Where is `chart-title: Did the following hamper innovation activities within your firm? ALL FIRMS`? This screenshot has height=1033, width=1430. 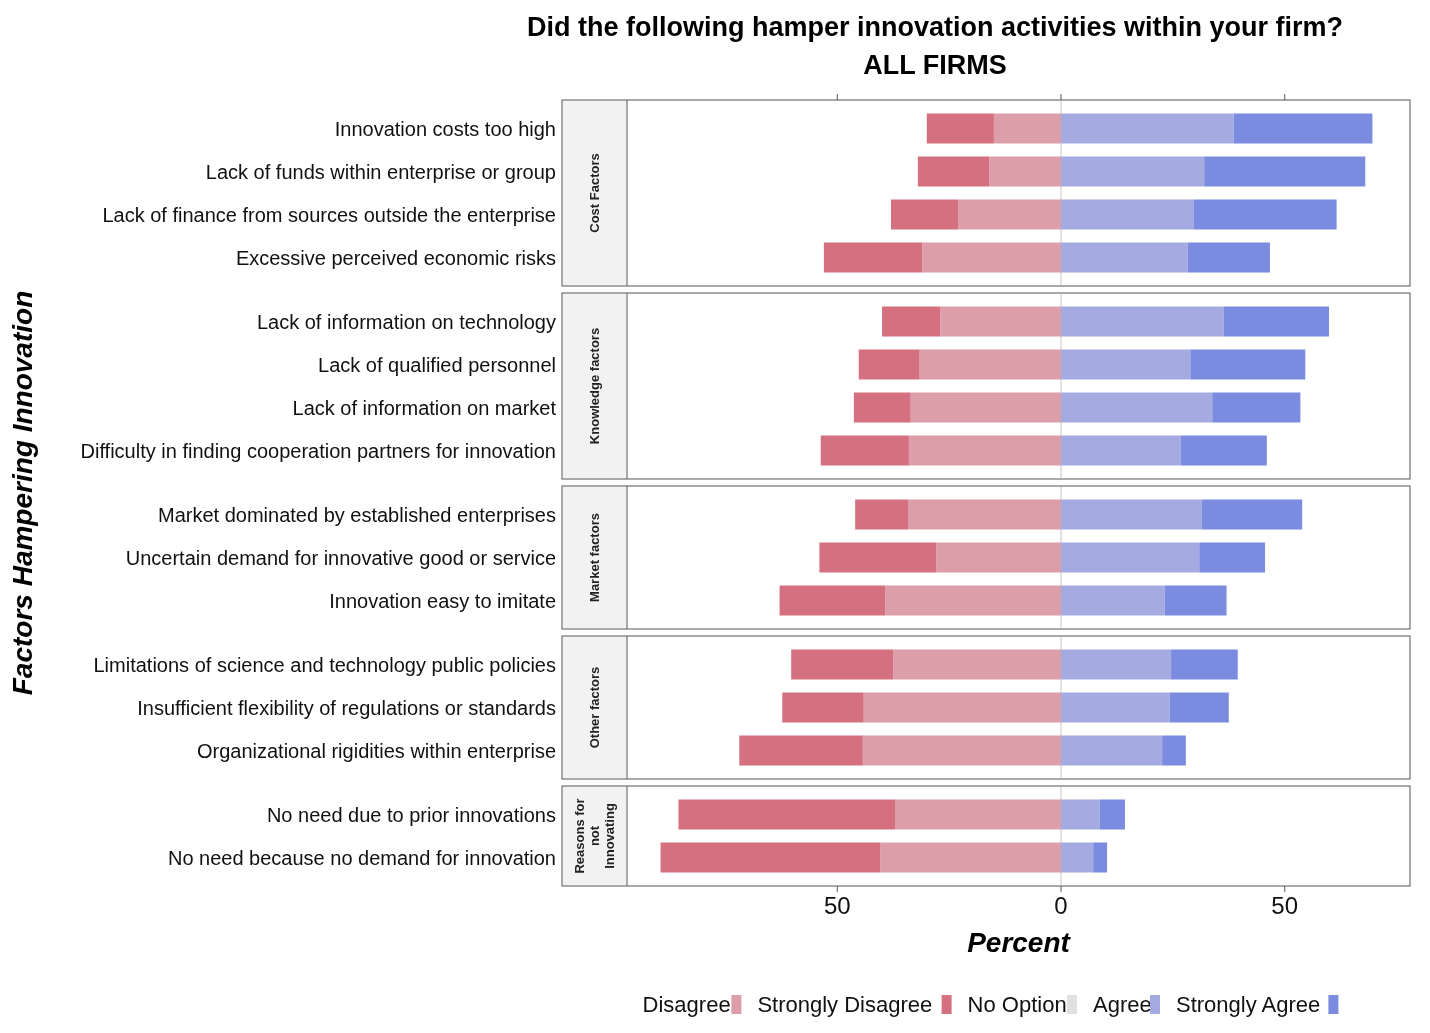 chart-title: Did the following hamper innovation activities within your firm? ALL FIRMS is located at coordinates (935, 46).